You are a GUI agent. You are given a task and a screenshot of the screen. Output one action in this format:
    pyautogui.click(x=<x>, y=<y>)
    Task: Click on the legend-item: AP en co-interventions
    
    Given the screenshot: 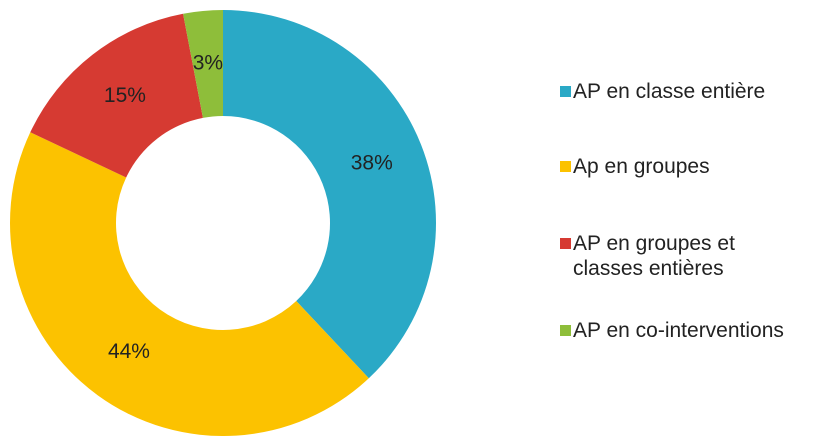 What is the action you would take?
    pyautogui.click(x=672, y=330)
    